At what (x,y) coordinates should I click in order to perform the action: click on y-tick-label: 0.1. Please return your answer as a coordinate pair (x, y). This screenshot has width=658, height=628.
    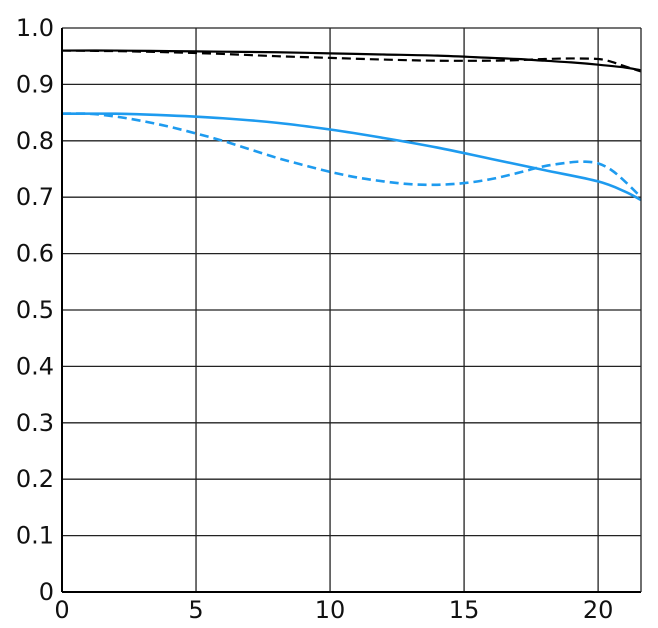
    Looking at the image, I should click on (35, 536).